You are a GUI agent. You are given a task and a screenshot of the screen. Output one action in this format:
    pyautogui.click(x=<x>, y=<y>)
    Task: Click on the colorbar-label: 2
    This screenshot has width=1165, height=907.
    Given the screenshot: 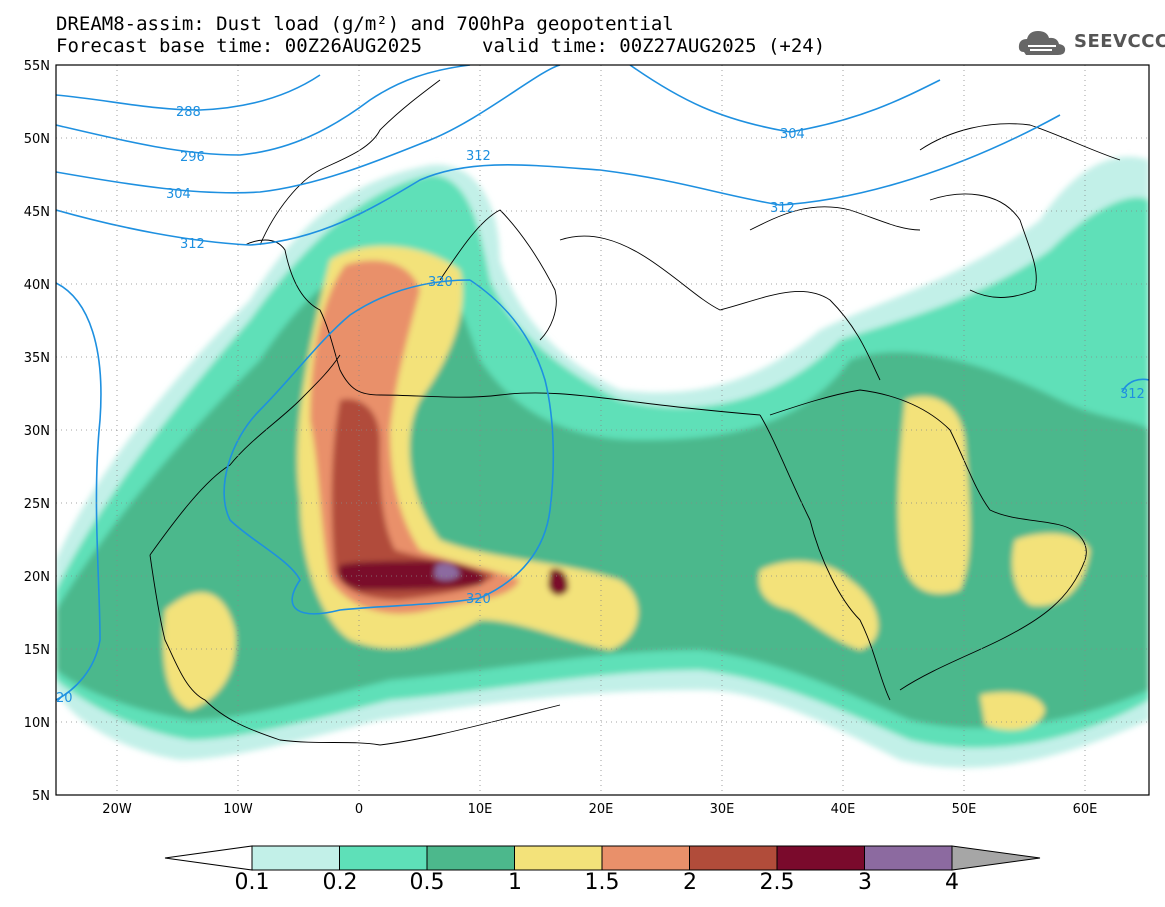 What is the action you would take?
    pyautogui.click(x=690, y=882)
    